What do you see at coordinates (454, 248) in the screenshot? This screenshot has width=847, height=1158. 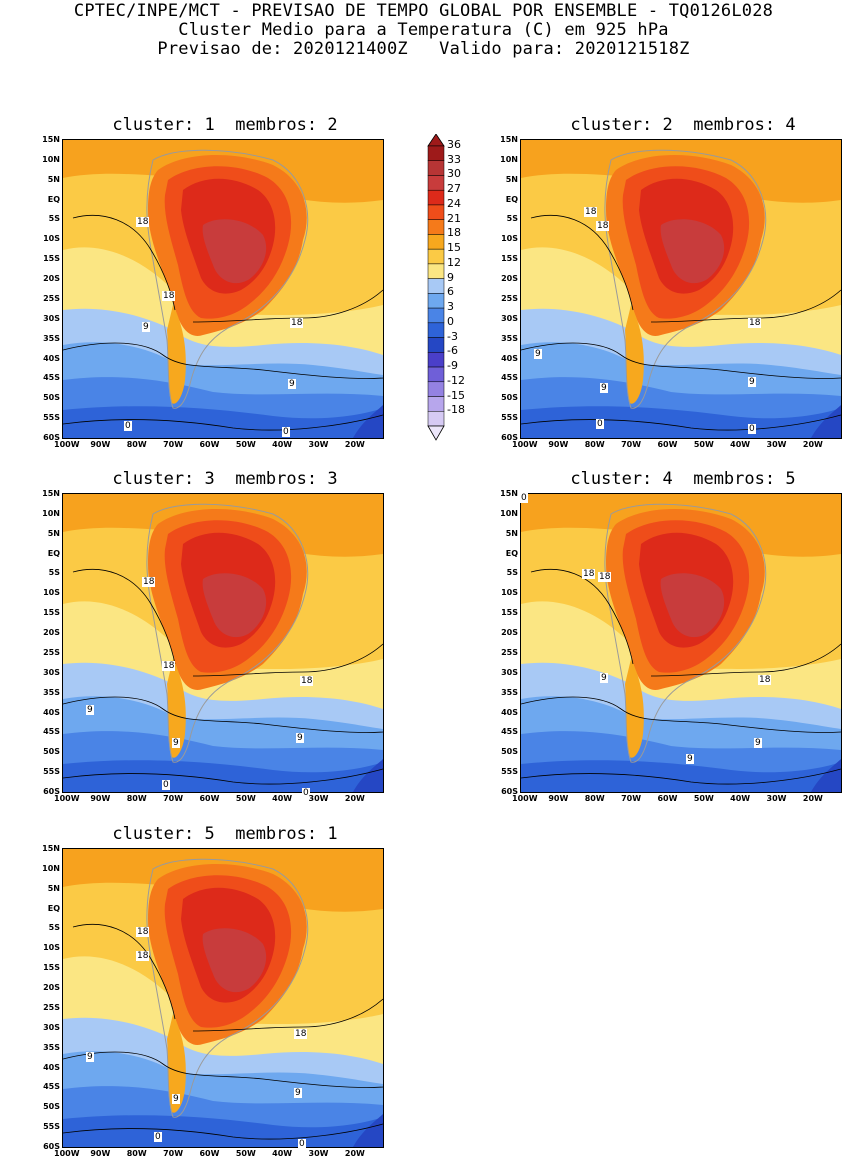 I see `colorbar-label: 15` at bounding box center [454, 248].